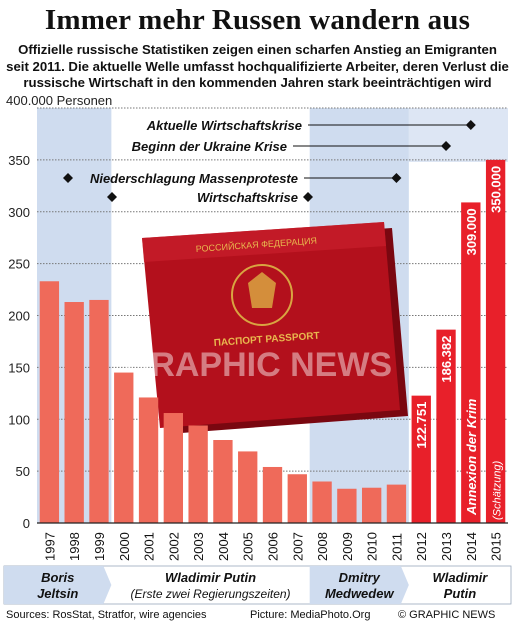 This screenshot has width=515, height=628. Describe the element at coordinates (74, 412) in the screenshot. I see `bar-1998` at that location.